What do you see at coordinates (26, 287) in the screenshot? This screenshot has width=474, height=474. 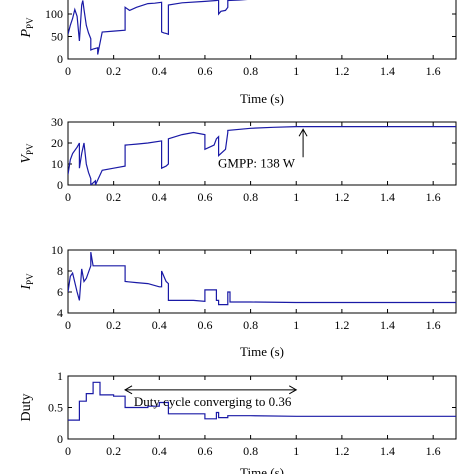 I see `y-axis-label-main: I` at bounding box center [26, 287].